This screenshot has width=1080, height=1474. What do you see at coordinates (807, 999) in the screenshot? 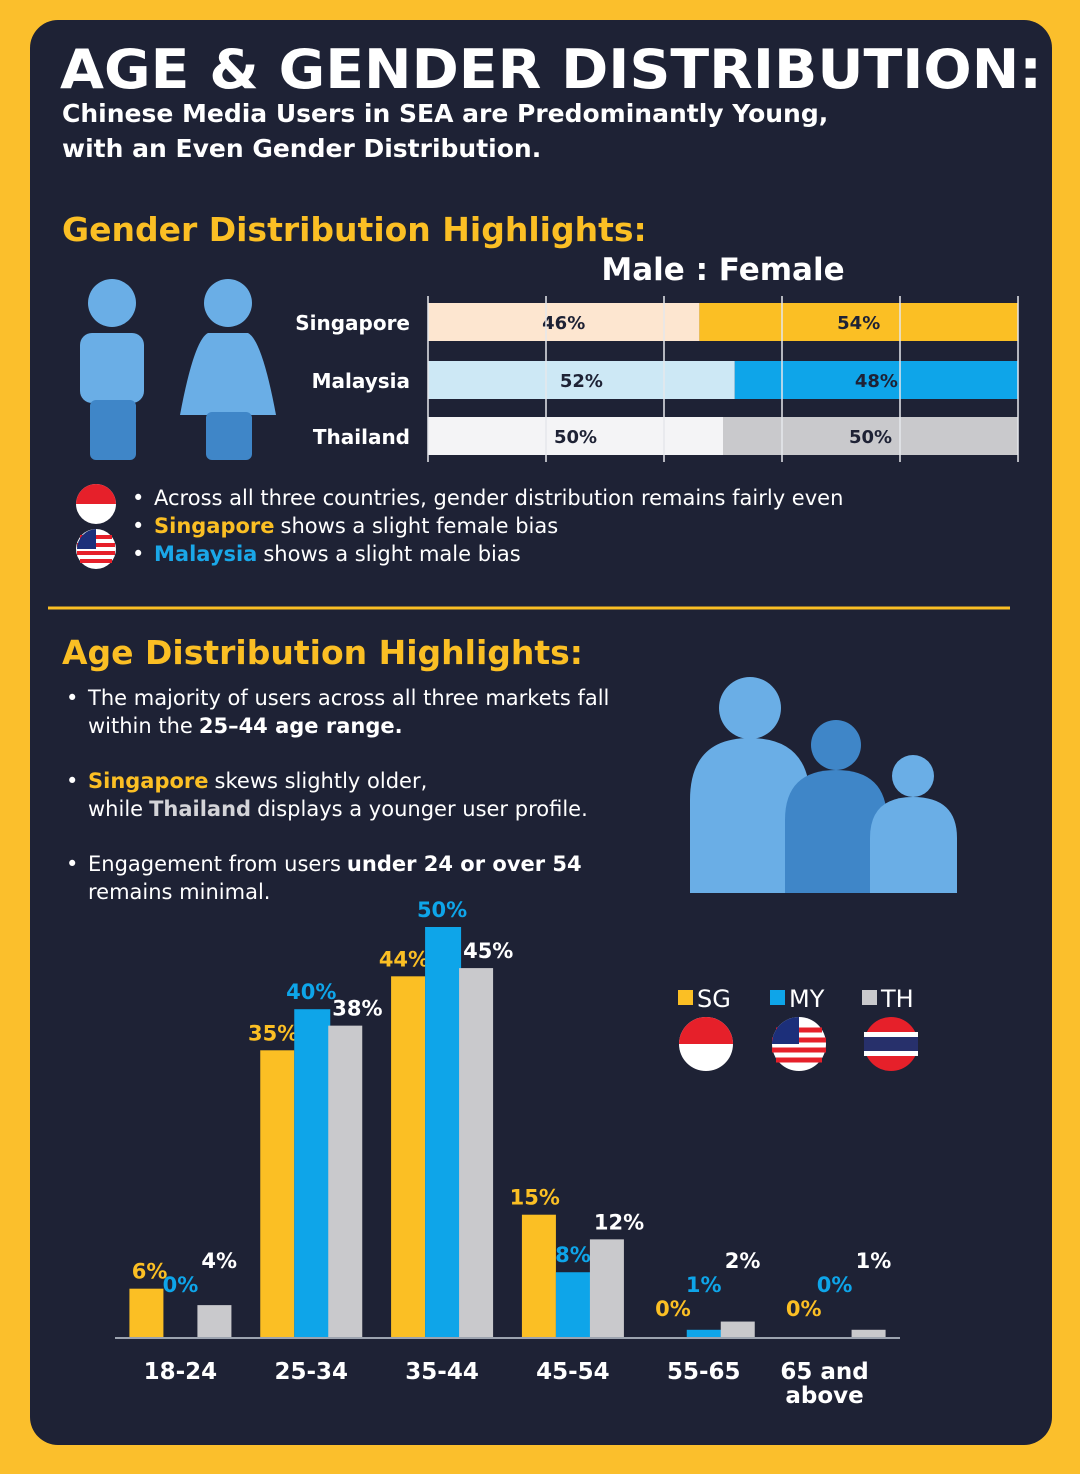
I see `legend-label: MY` at bounding box center [807, 999].